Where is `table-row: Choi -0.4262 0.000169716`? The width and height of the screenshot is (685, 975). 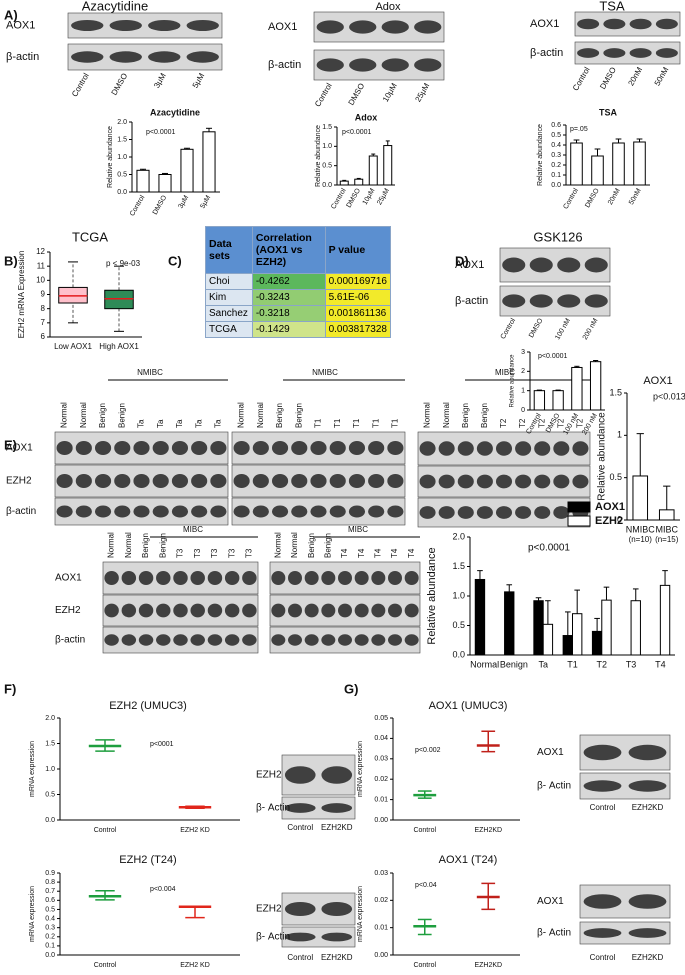 table-row: Choi -0.4262 0.000169716 is located at coordinates (298, 281).